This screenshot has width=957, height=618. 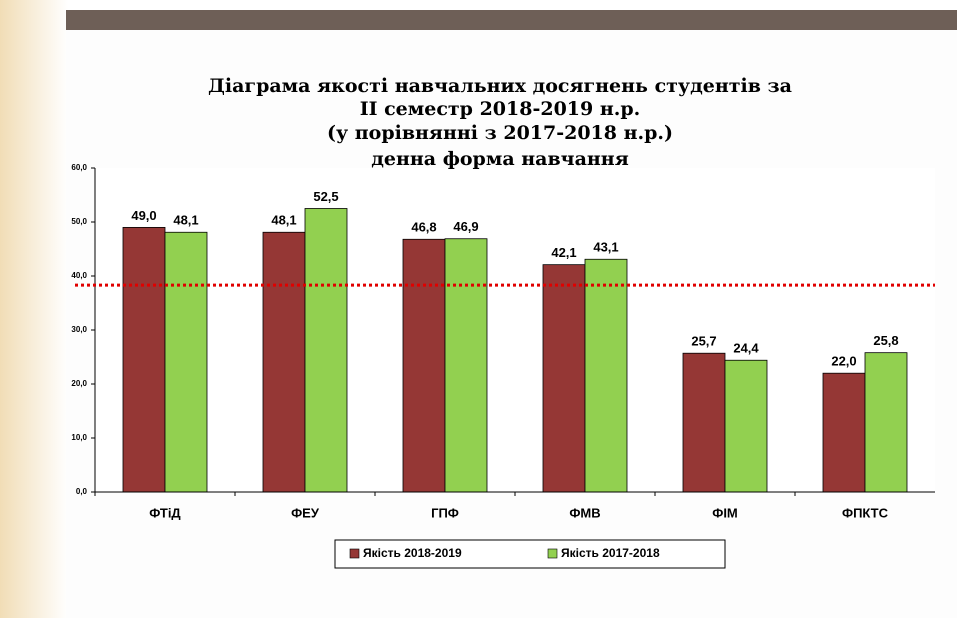 What do you see at coordinates (584, 512) in the screenshot?
I see `x-tick-label: ФМВ` at bounding box center [584, 512].